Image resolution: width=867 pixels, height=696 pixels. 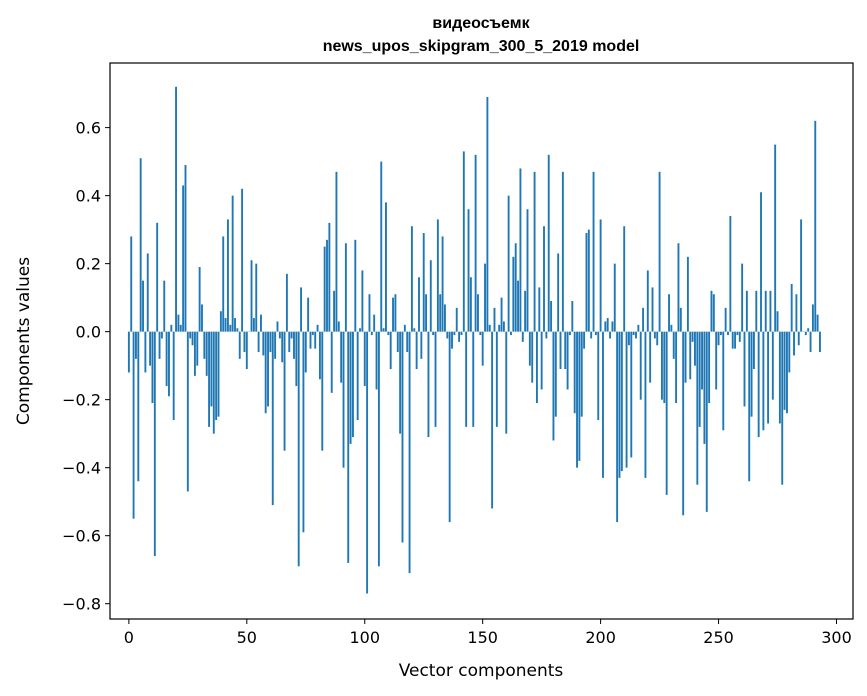 I want to click on y-tick-label: −0.4, so click(x=81, y=468).